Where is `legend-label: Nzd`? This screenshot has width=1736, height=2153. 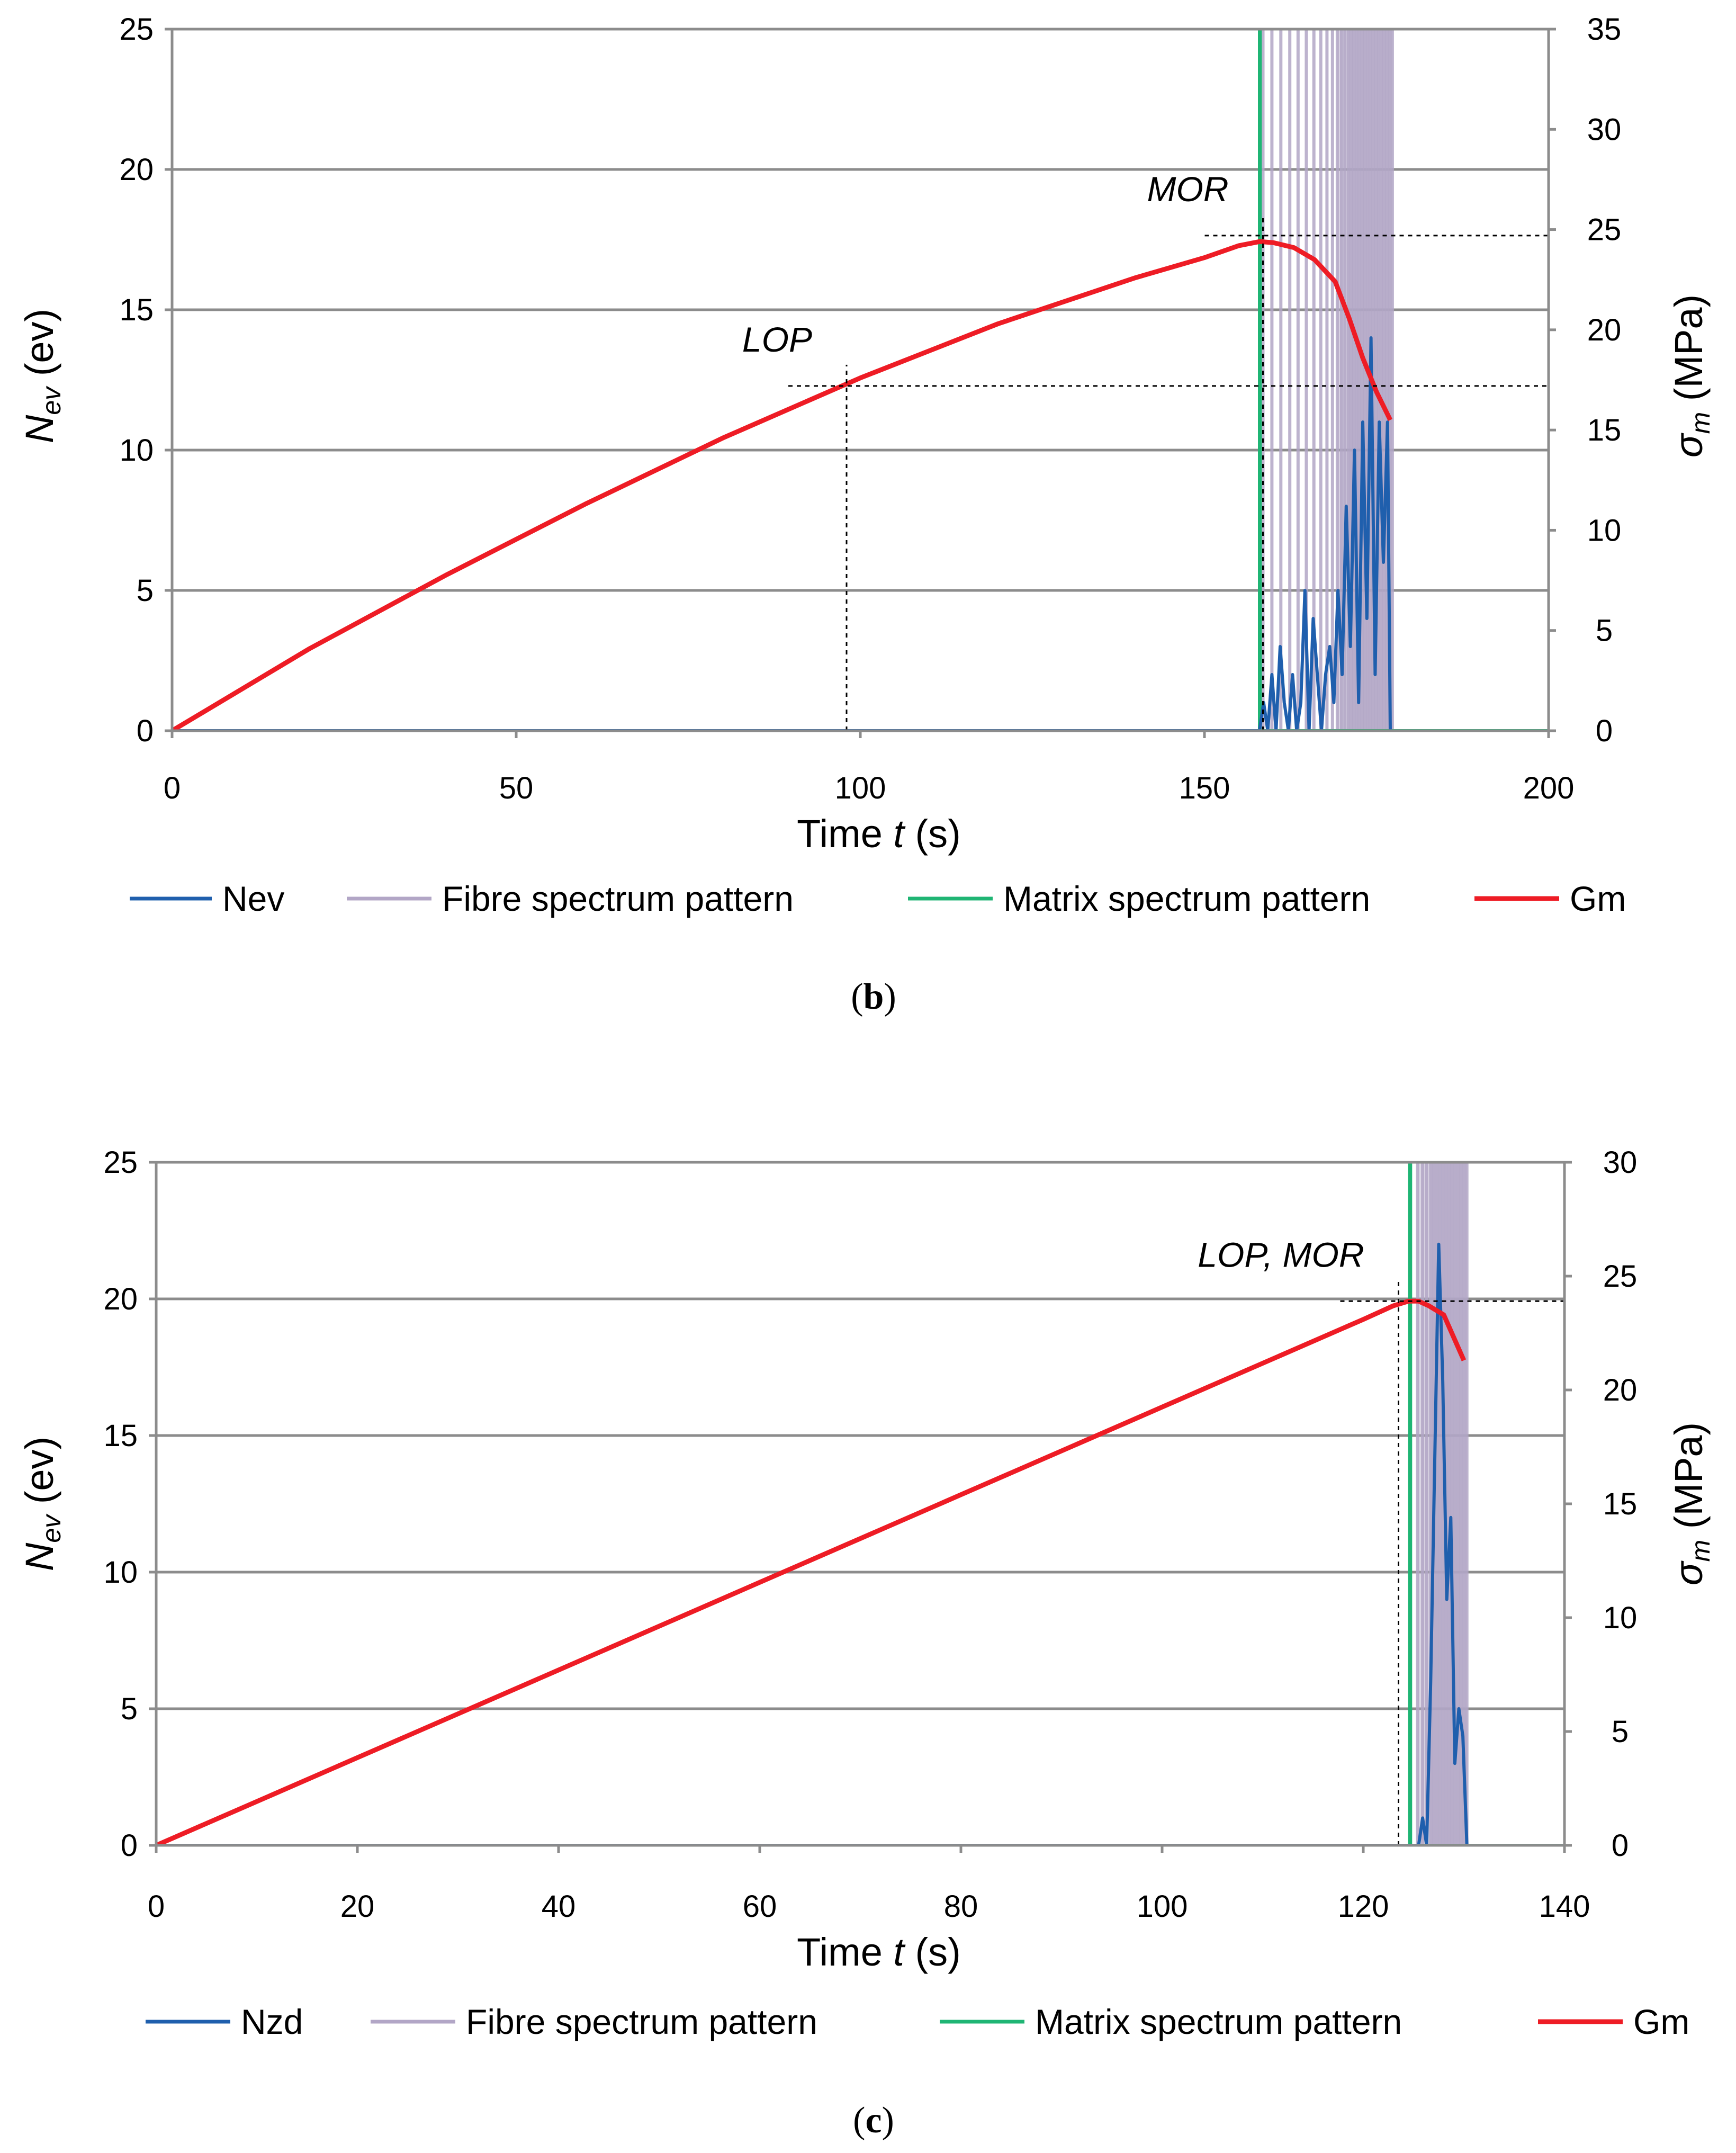 legend-label: Nzd is located at coordinates (272, 2021).